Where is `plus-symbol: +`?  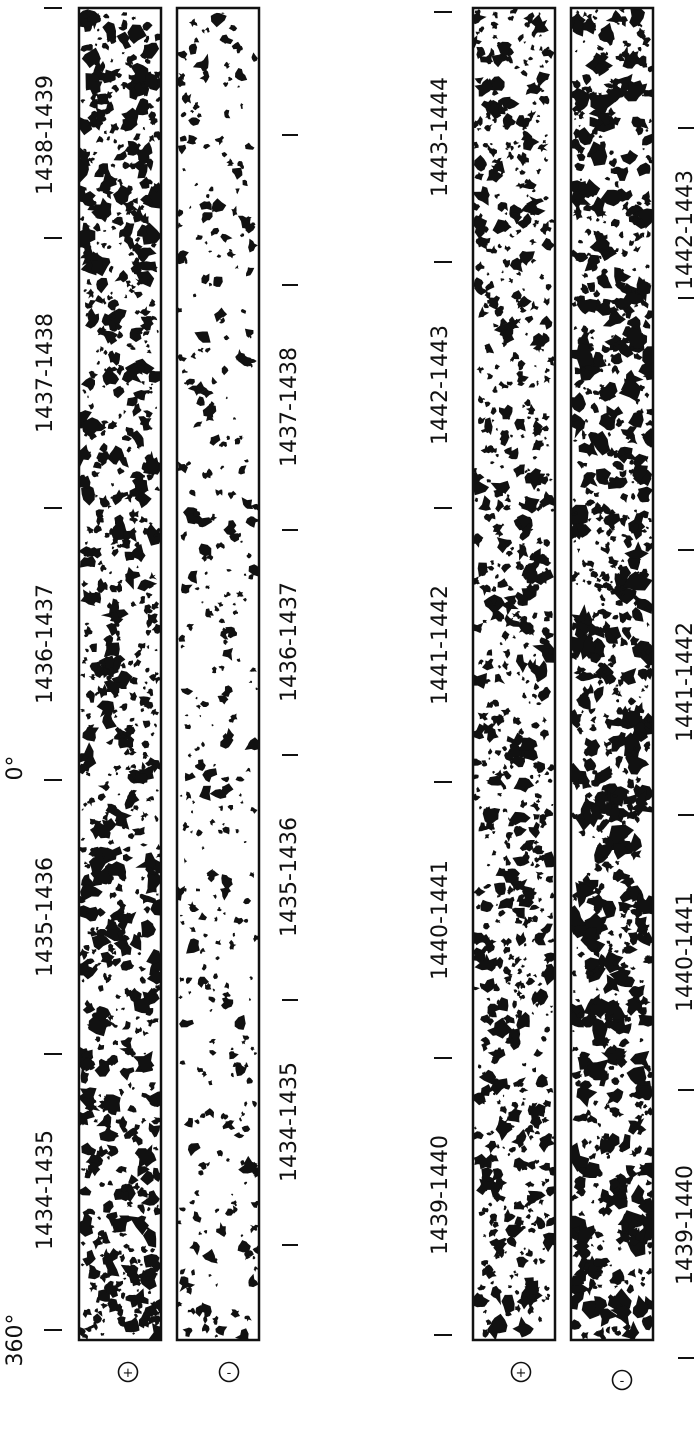 plus-symbol: + is located at coordinates (128, 1372).